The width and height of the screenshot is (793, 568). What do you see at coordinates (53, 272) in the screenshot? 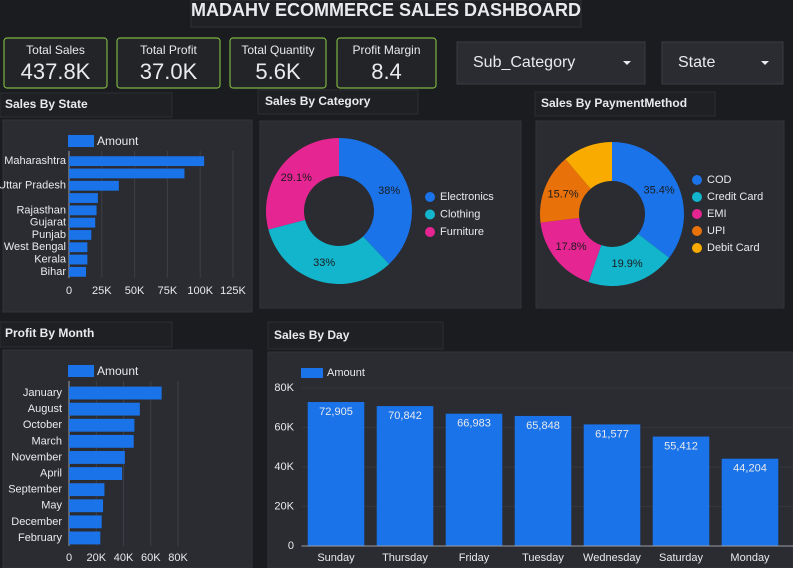
I see `y-tick-label: Bihar` at bounding box center [53, 272].